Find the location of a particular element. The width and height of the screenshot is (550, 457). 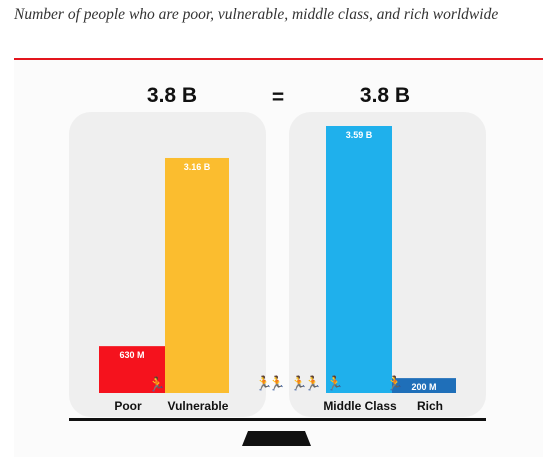

balance-fulcrum-icon is located at coordinates (276, 438).